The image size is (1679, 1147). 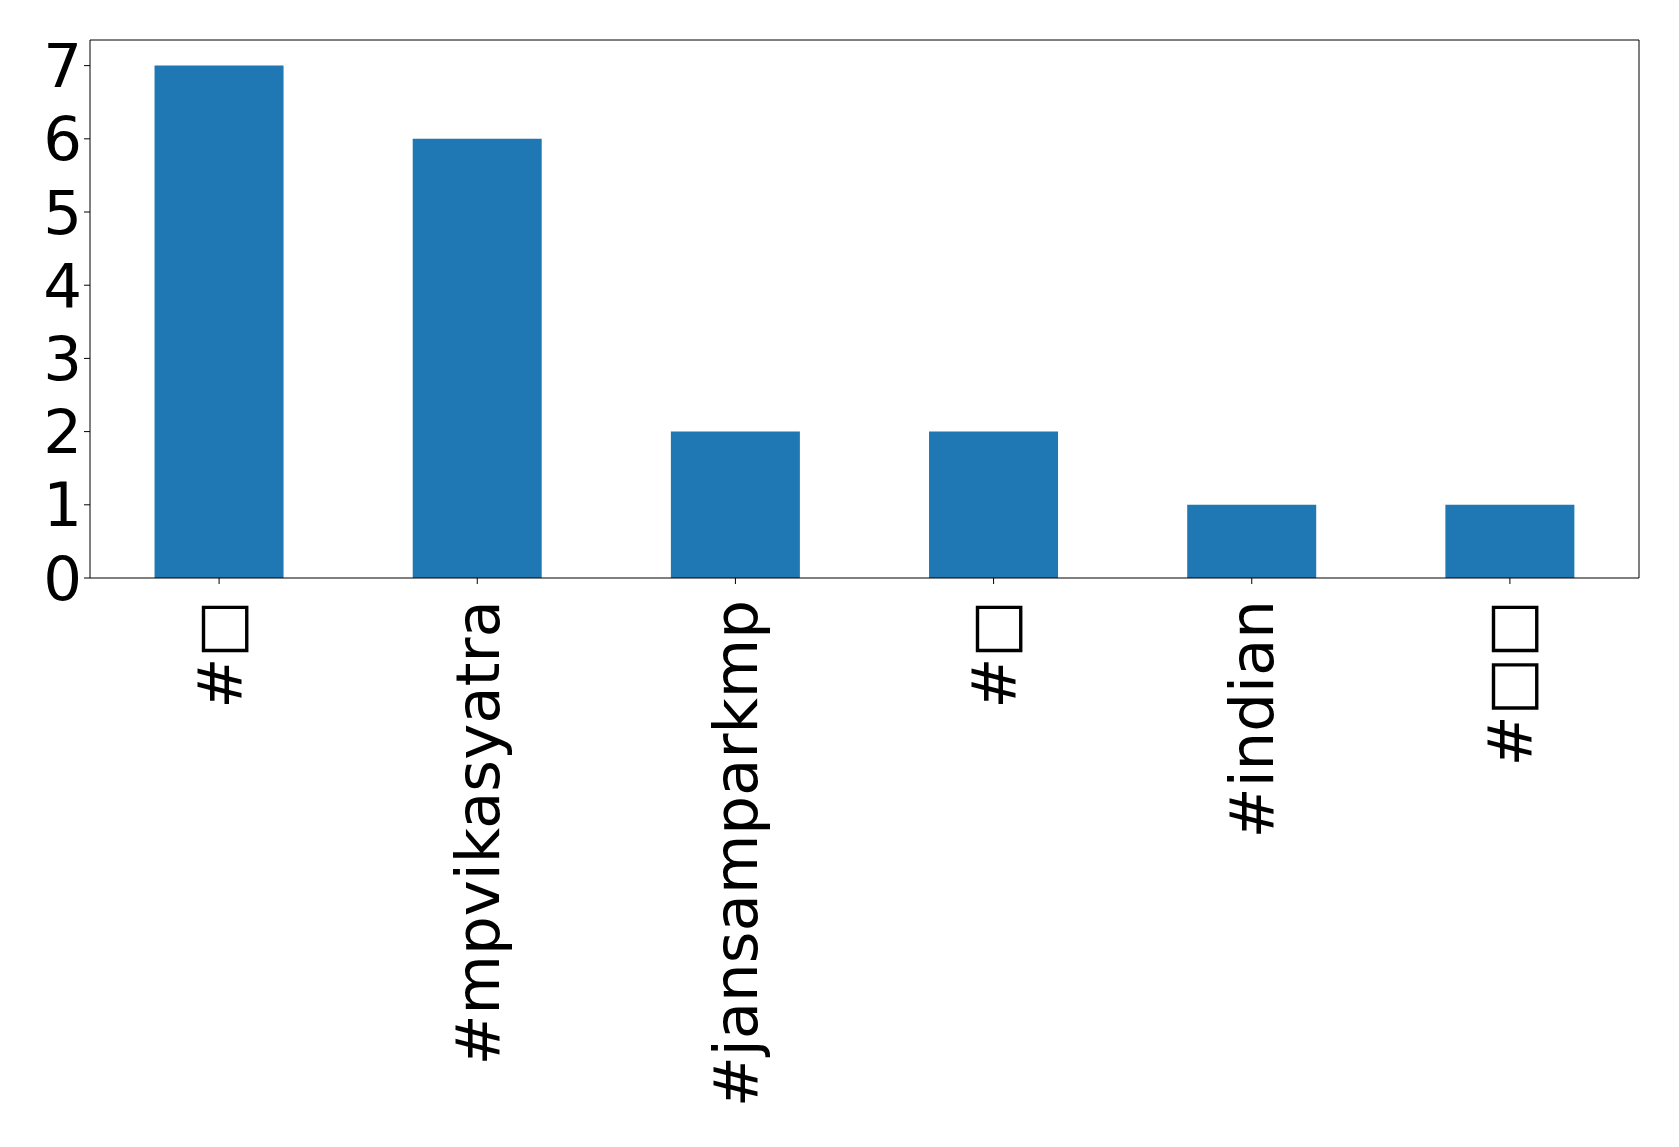 I want to click on x-tick-label: #indian, so click(x=1252, y=719).